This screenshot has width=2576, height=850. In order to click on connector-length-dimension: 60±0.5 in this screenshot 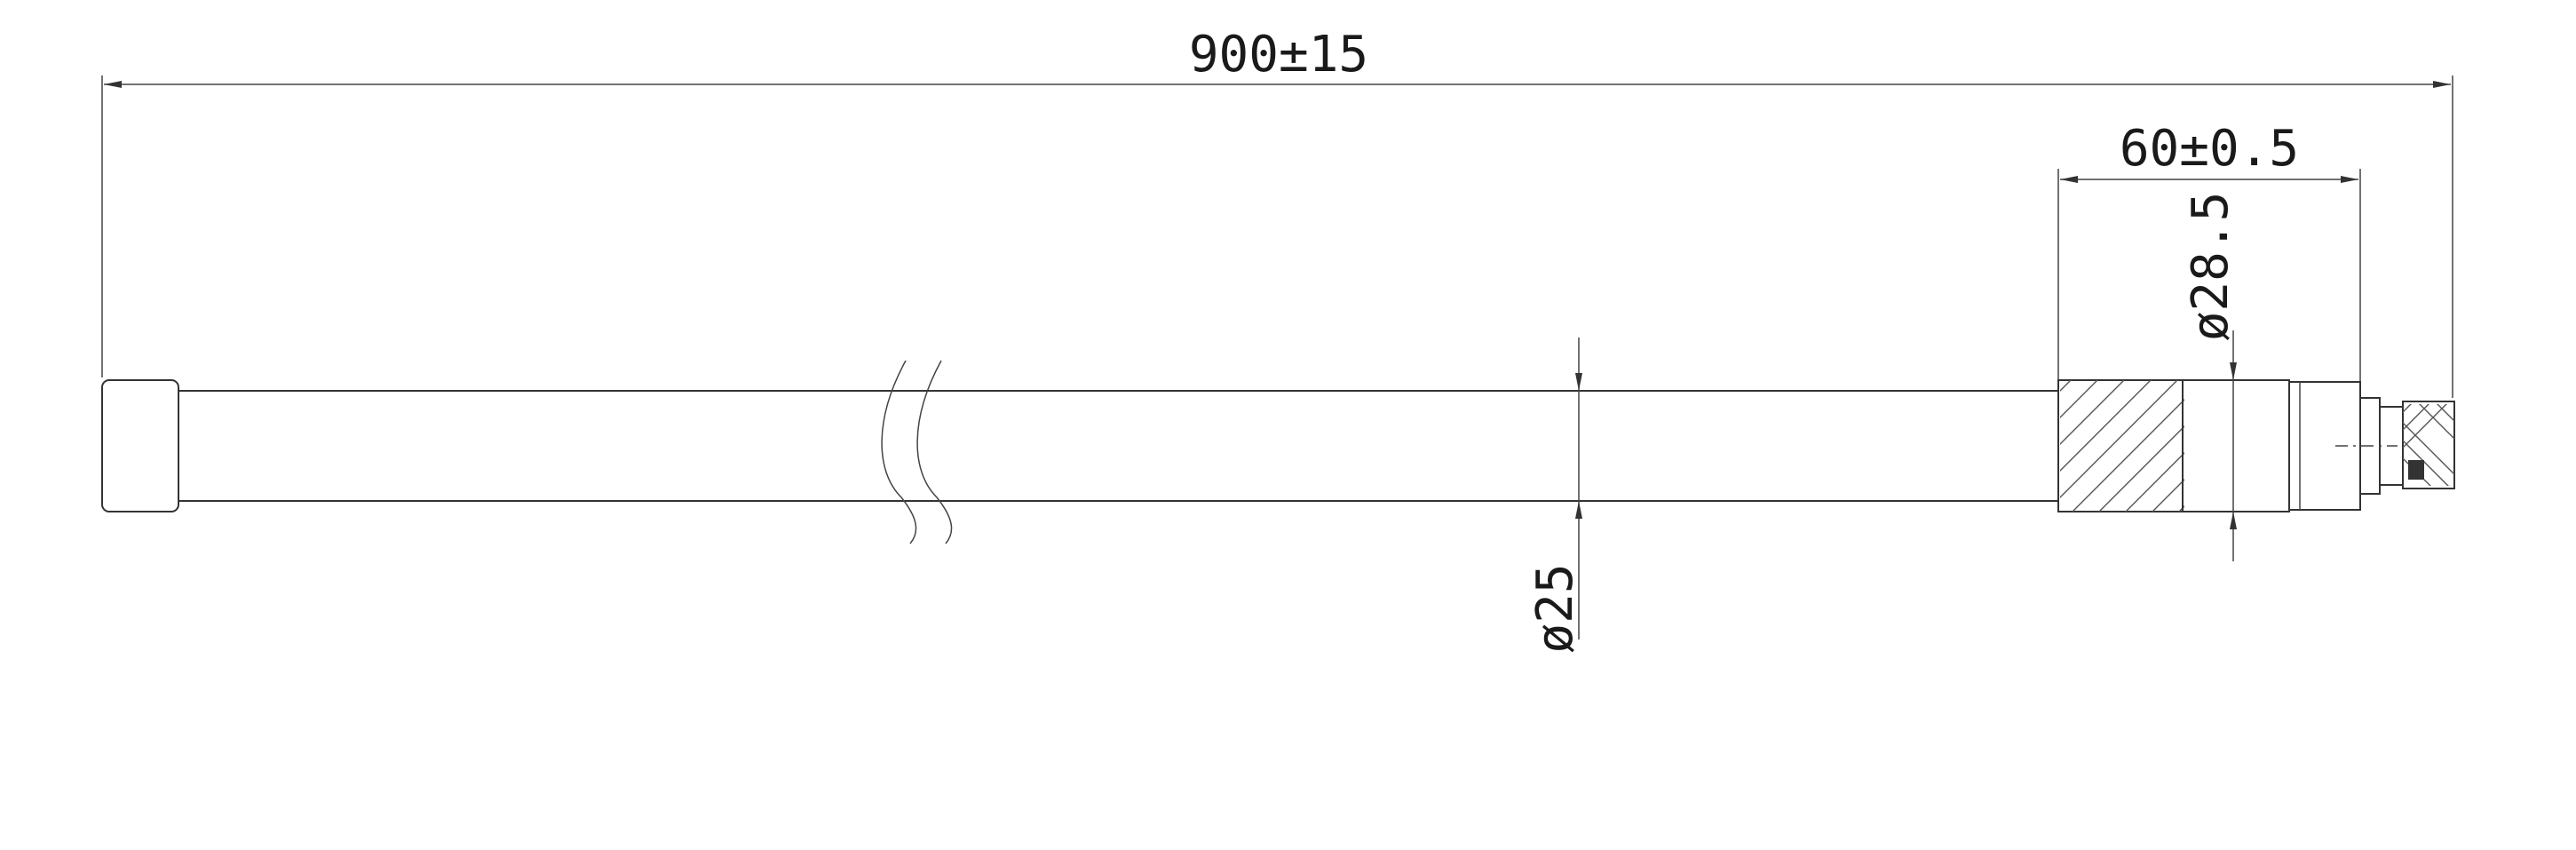, I will do `click(2209, 251)`.